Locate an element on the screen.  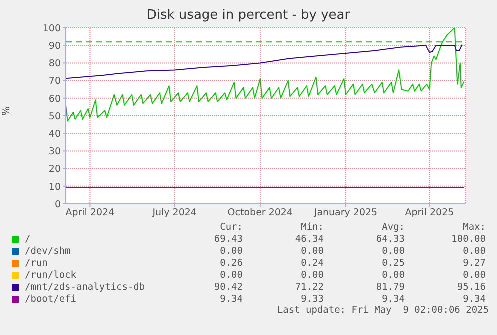
y-tick-label: 60 is located at coordinates (54, 99).